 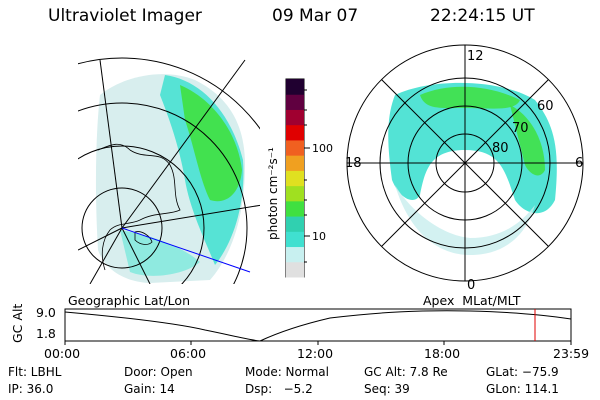 What do you see at coordinates (322, 148) in the screenshot?
I see `colorbar-tick-100: 100` at bounding box center [322, 148].